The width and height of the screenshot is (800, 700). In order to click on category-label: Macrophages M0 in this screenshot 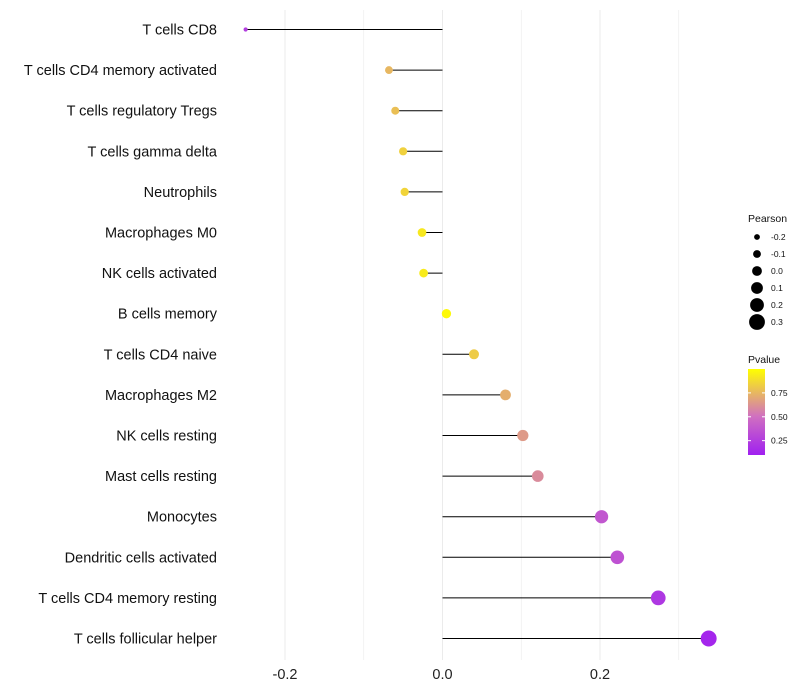, I will do `click(161, 234)`.